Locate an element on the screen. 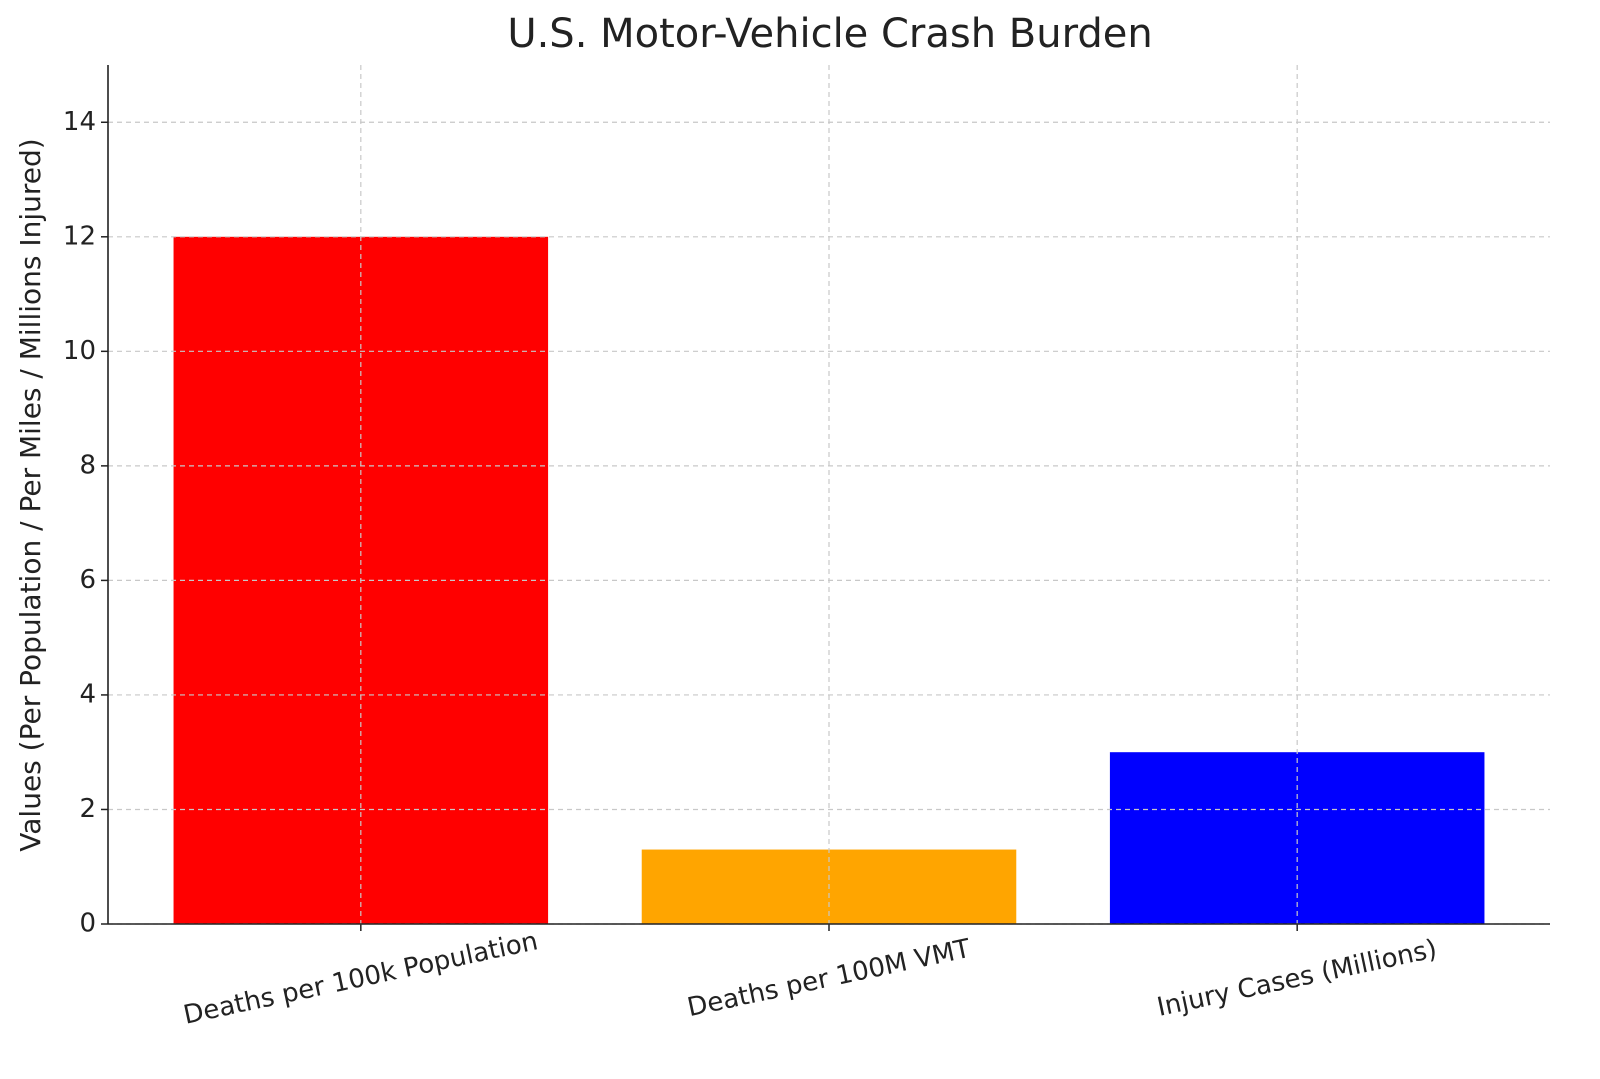  y-tick-label: 14 is located at coordinates (79, 122).